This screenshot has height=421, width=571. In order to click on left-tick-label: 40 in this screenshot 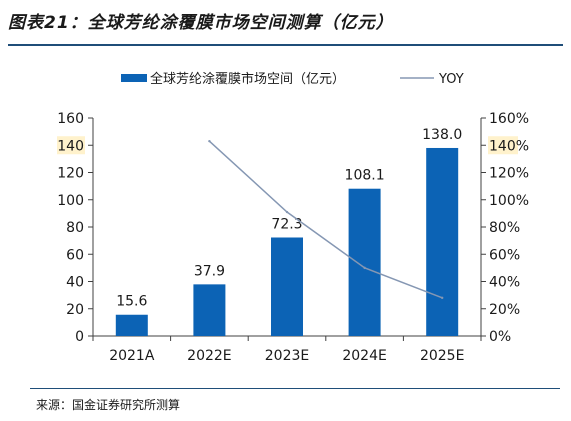, I will do `click(75, 283)`.